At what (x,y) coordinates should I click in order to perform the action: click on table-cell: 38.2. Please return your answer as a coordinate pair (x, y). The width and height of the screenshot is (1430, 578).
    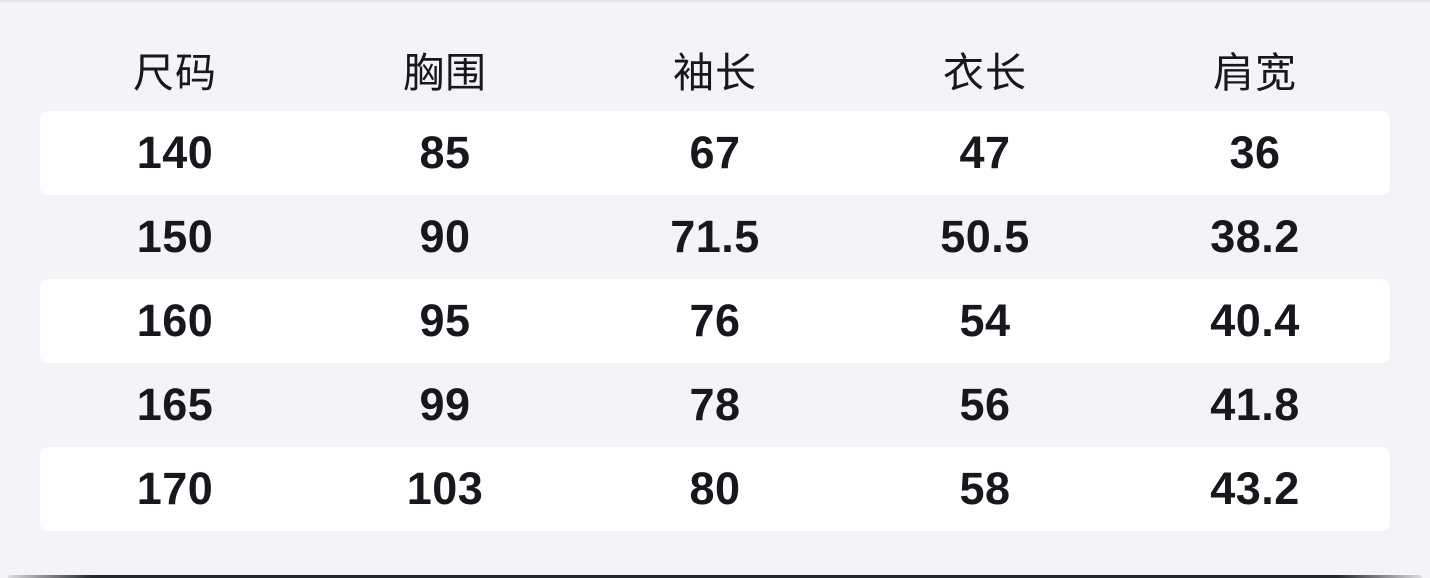
    Looking at the image, I should click on (1255, 236).